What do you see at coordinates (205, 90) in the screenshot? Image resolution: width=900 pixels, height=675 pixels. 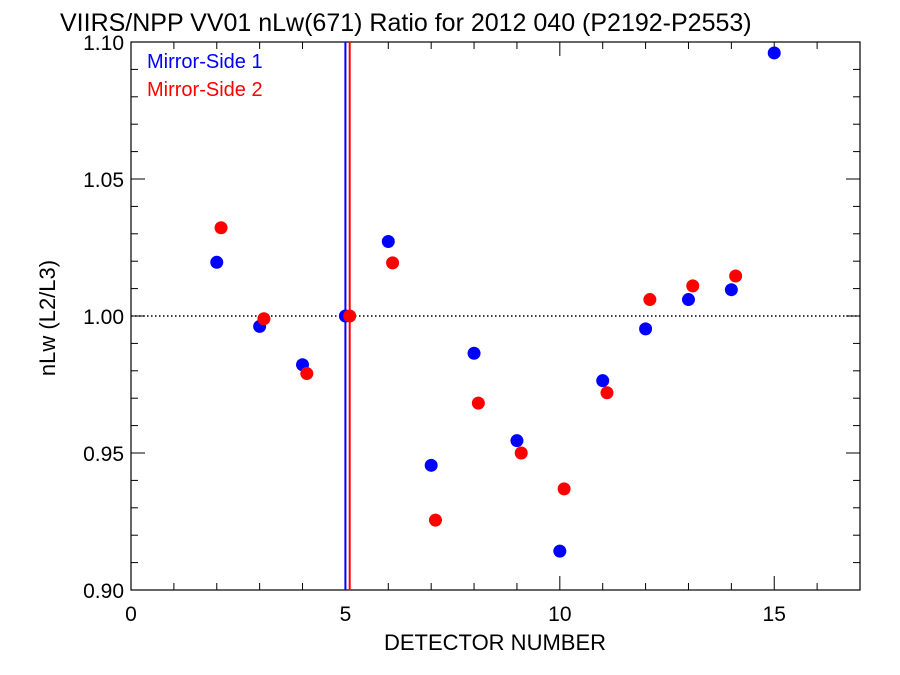 I see `legend-entry-mirror-side-2: Mirror-Side 2` at bounding box center [205, 90].